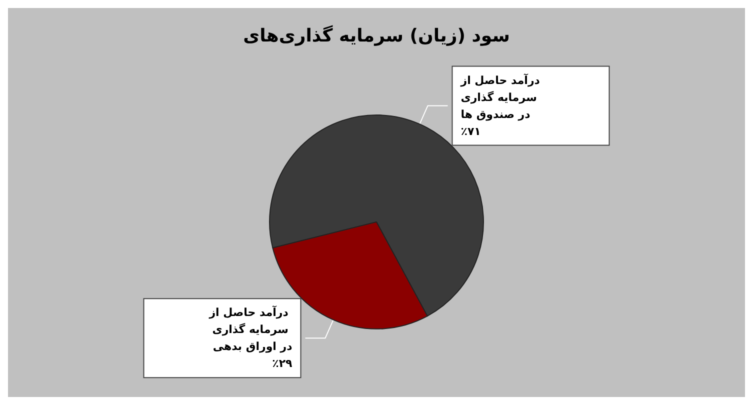  What do you see at coordinates (376, 35) in the screenshot?
I see `chart-title: سود (زیان) سرمایه گذاری‌های` at bounding box center [376, 35].